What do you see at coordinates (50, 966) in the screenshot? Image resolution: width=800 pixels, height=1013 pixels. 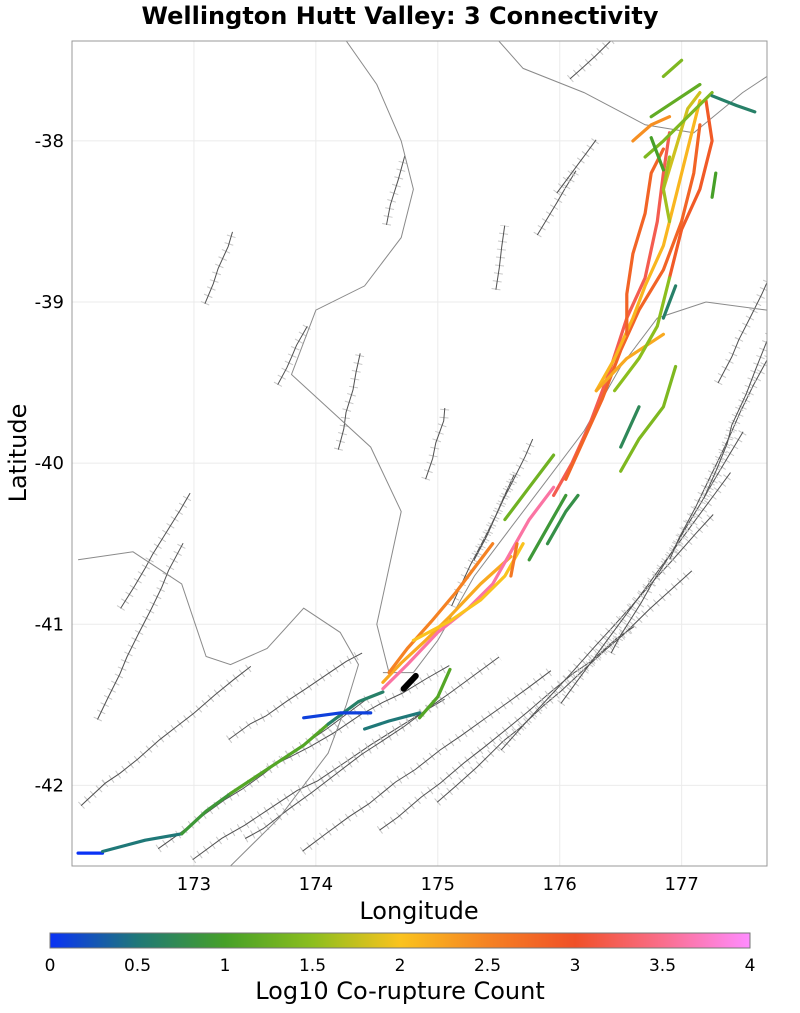 I see `colorbar-tick-label: 0` at bounding box center [50, 966].